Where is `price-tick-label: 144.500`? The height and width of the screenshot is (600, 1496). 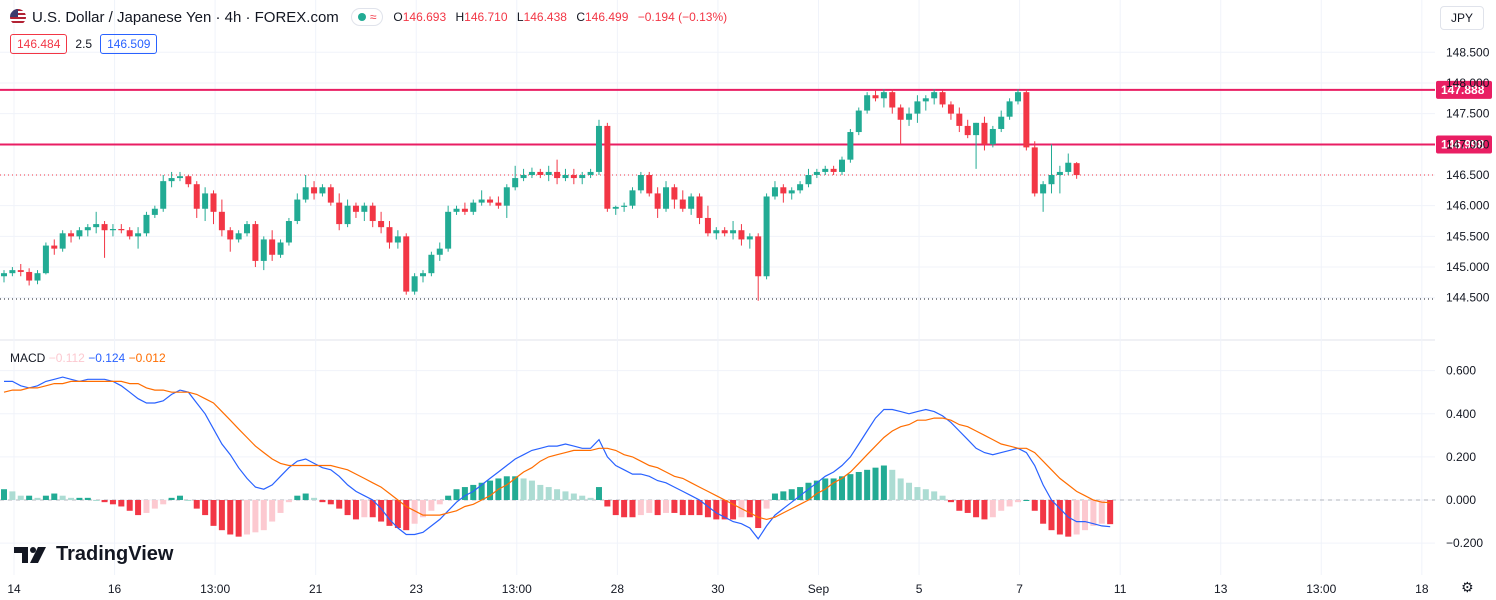
price-tick-label: 144.500 is located at coordinates (1468, 298).